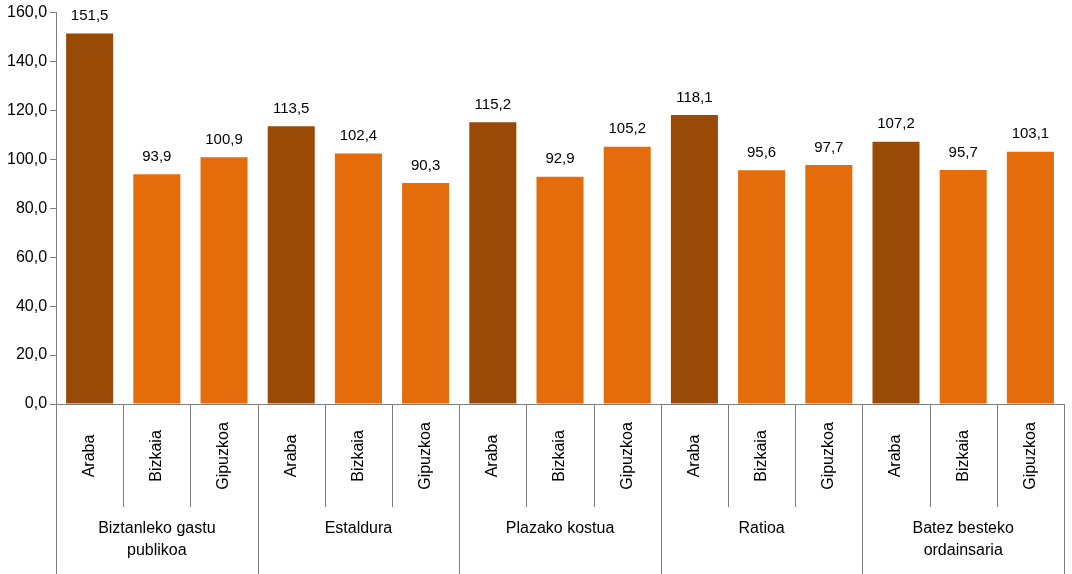  Describe the element at coordinates (31, 207) in the screenshot. I see `y-tick-label: 80,0` at that location.